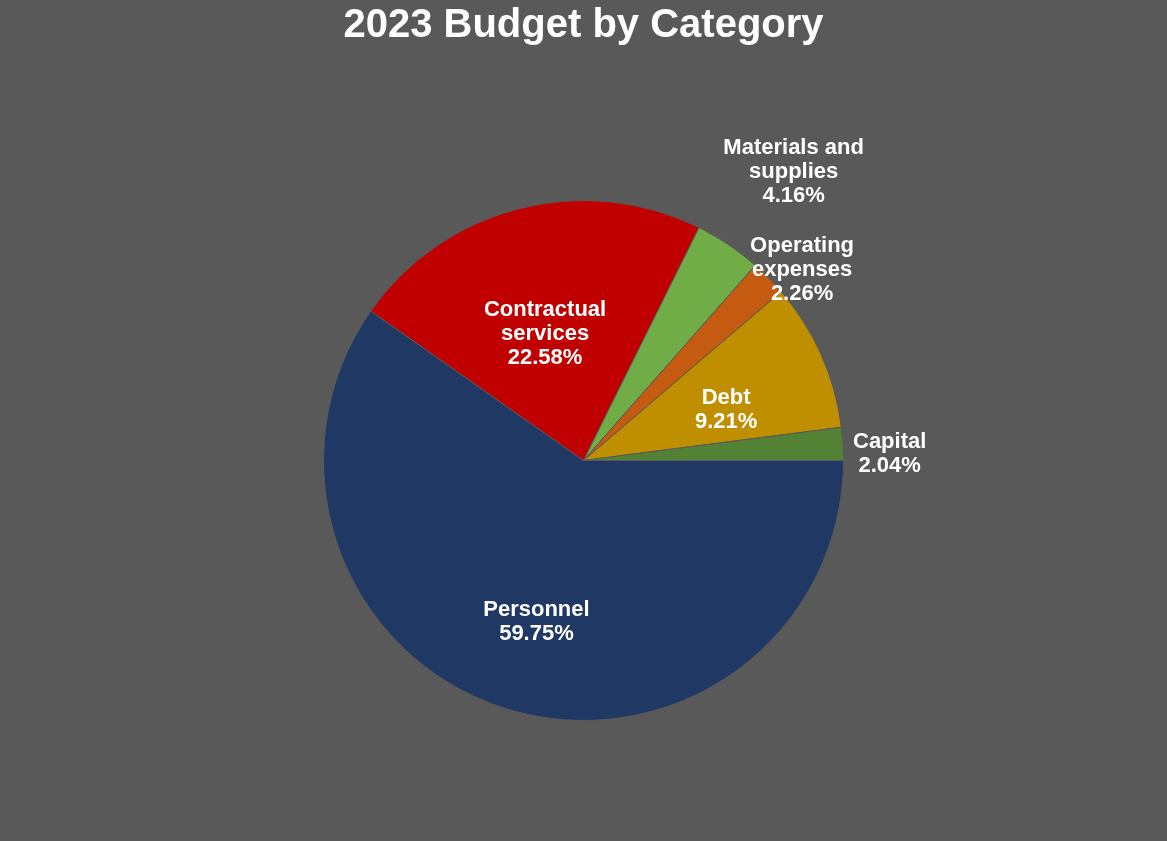  I want to click on slice-label: Operating expenses, so click(802, 257).